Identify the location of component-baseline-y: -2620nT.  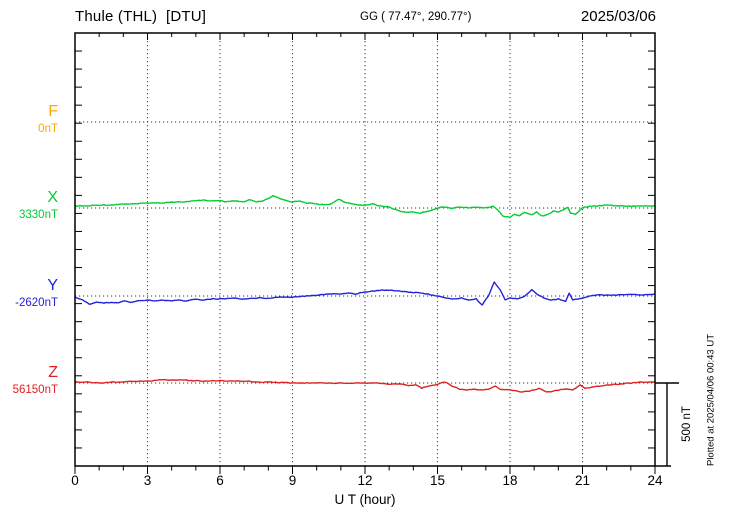
(36, 303).